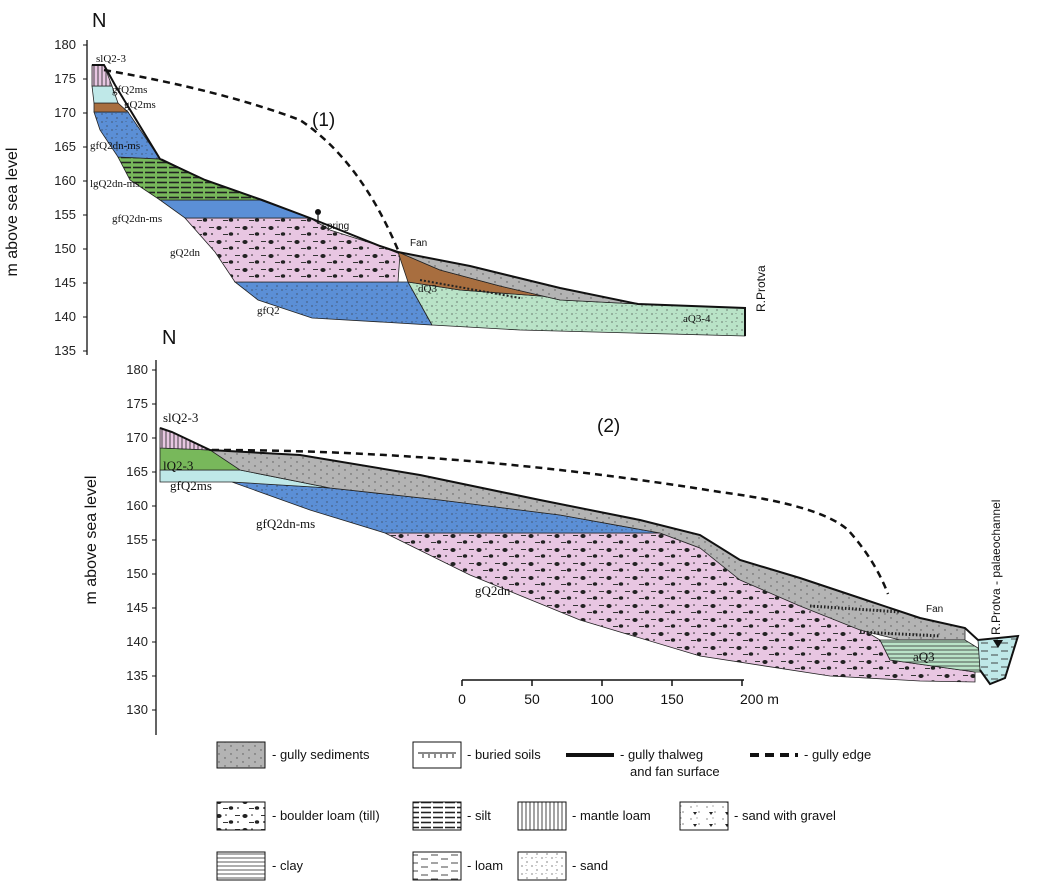  Describe the element at coordinates (462, 699) in the screenshot. I see `scale-tick-label: 0` at that location.